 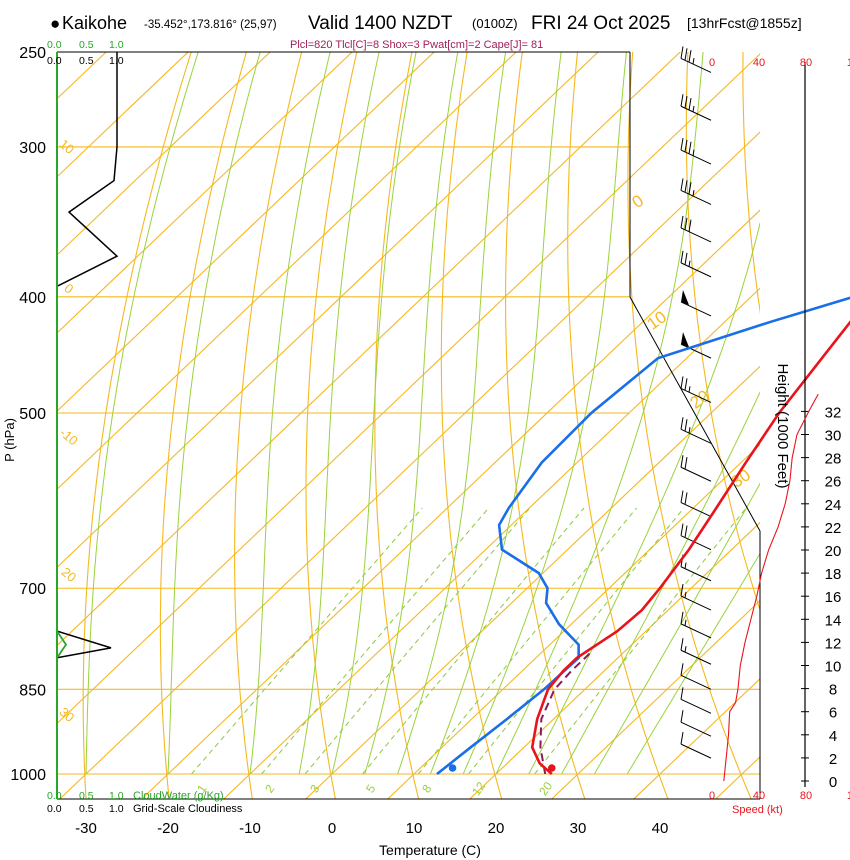 What do you see at coordinates (28, 775) in the screenshot?
I see `pressure-tick-label: 1000` at bounding box center [28, 775].